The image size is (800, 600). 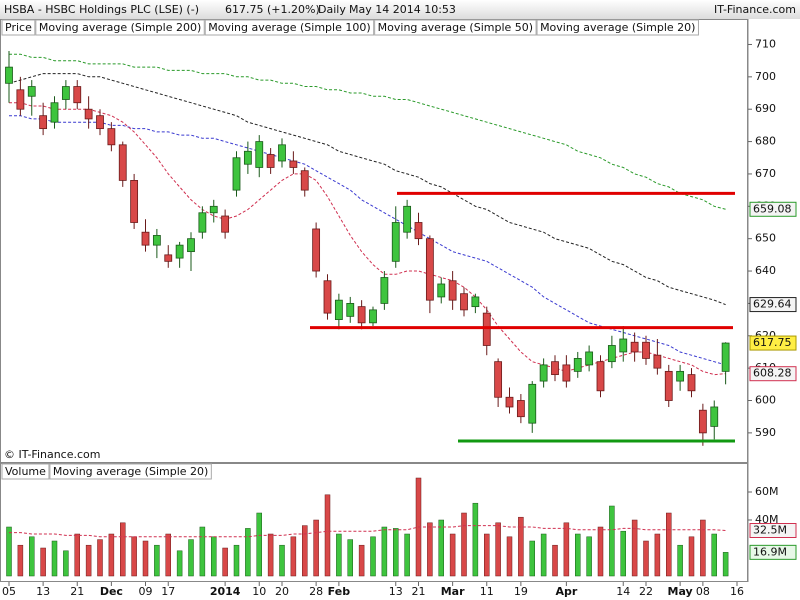 What do you see at coordinates (521, 591) in the screenshot?
I see `x-tick-label: 19` at bounding box center [521, 591].